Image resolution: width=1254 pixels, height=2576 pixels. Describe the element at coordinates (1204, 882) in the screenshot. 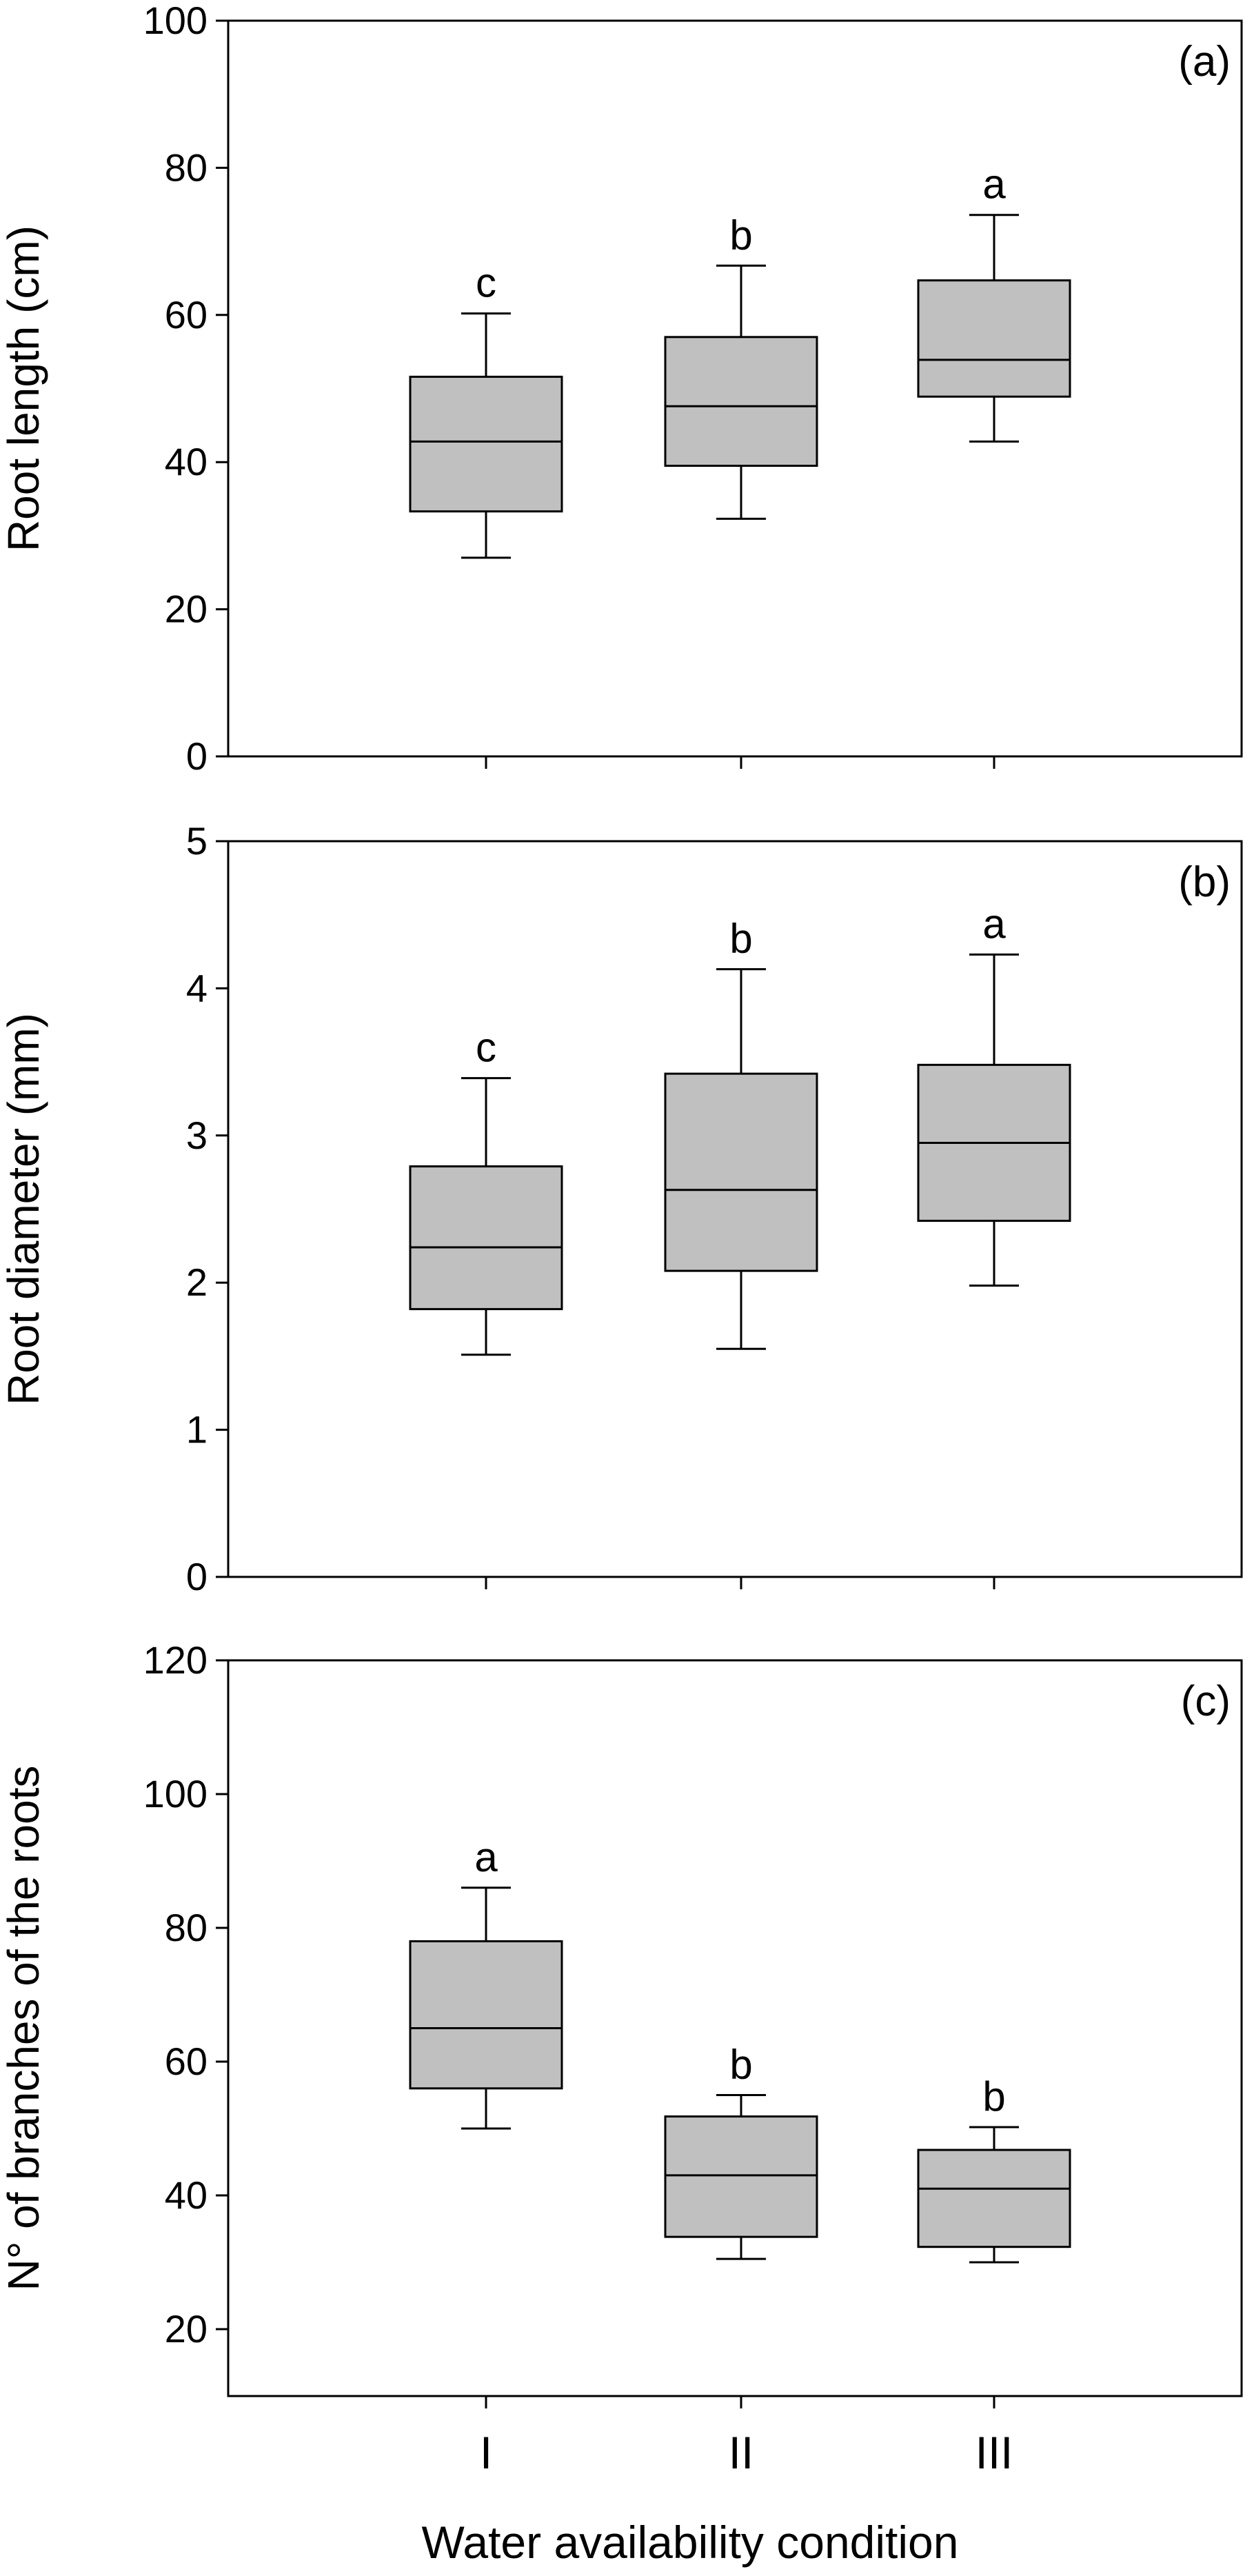

I see `panel-label: (b)` at that location.